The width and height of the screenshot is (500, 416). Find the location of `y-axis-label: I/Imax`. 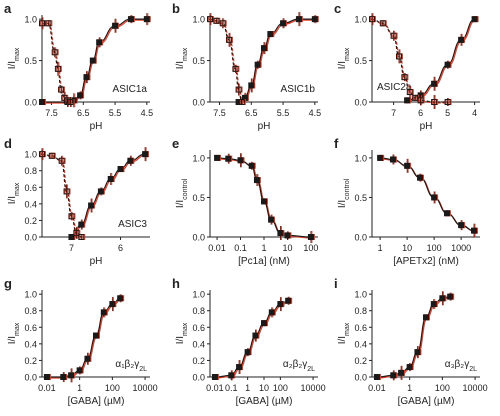

y-axis-label: I/Imax is located at coordinates (14, 333).